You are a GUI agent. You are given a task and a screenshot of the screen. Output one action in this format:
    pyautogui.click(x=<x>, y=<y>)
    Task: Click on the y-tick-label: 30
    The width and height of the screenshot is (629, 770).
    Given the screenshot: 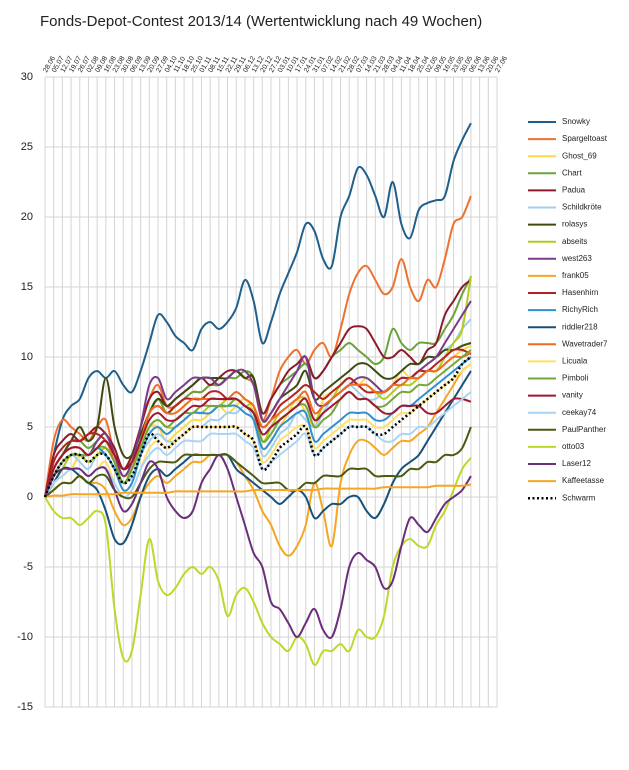 What is the action you would take?
    pyautogui.click(x=27, y=77)
    